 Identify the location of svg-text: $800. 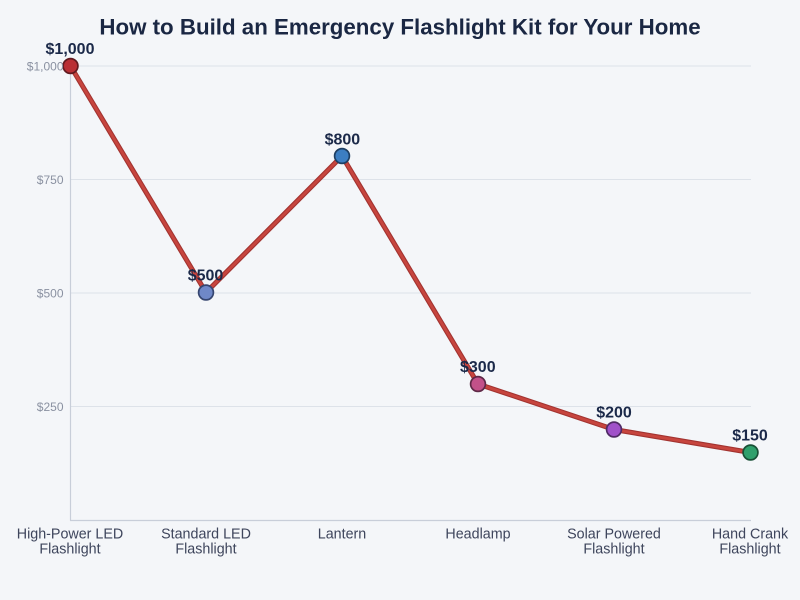
(343, 140).